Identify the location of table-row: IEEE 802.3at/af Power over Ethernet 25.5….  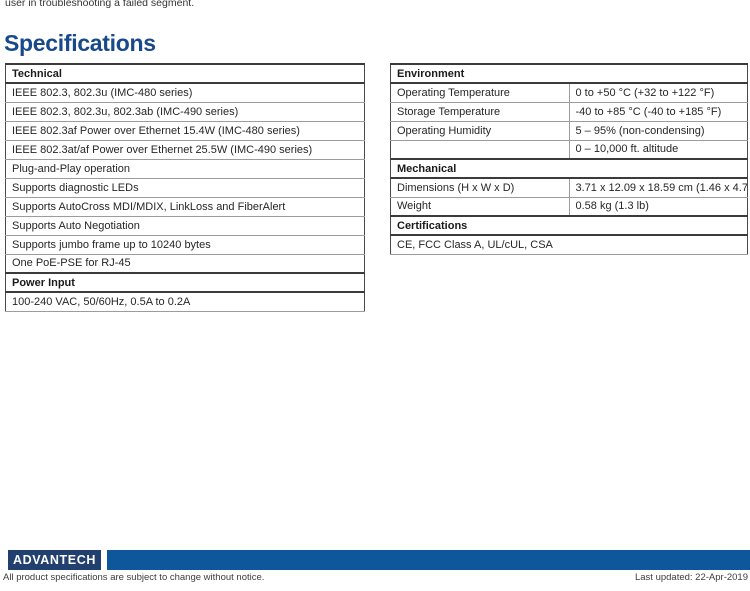
(185, 149).